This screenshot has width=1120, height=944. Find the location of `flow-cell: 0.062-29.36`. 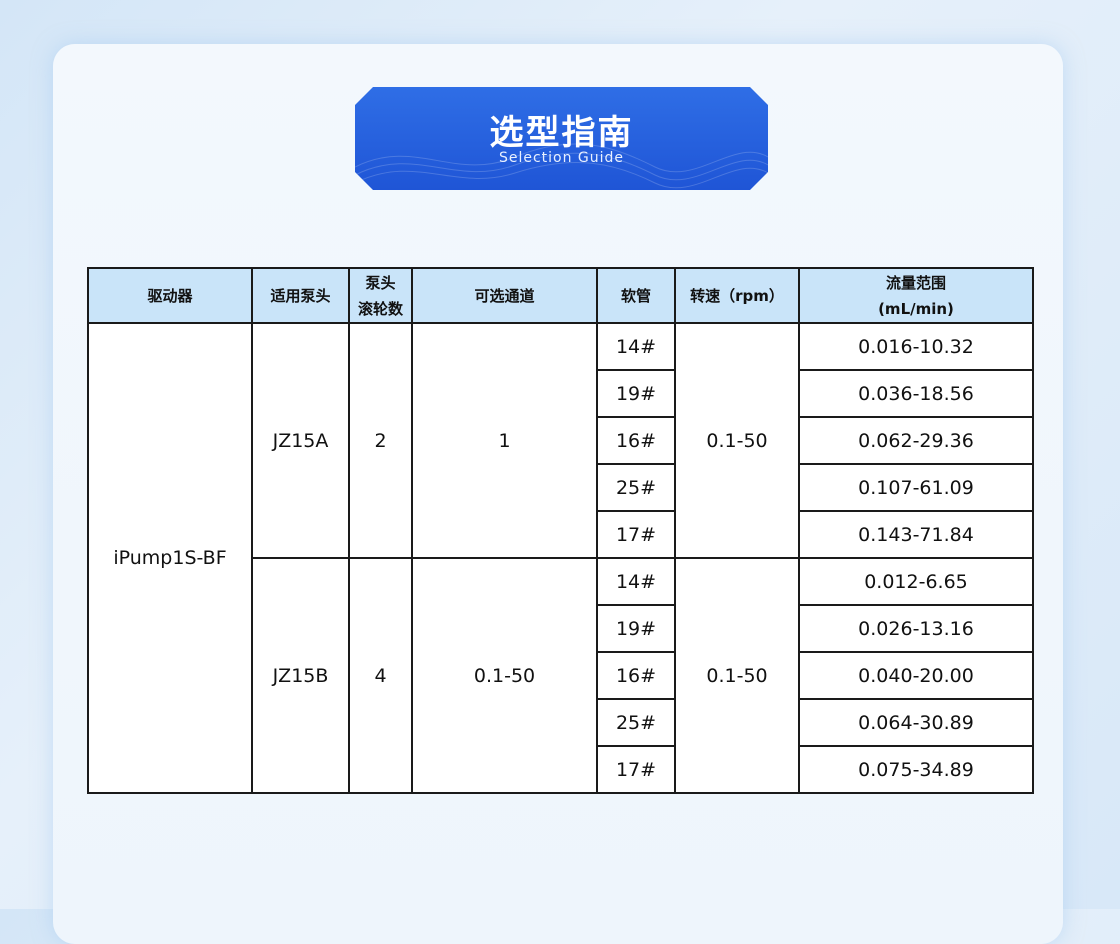

flow-cell: 0.062-29.36 is located at coordinates (916, 440).